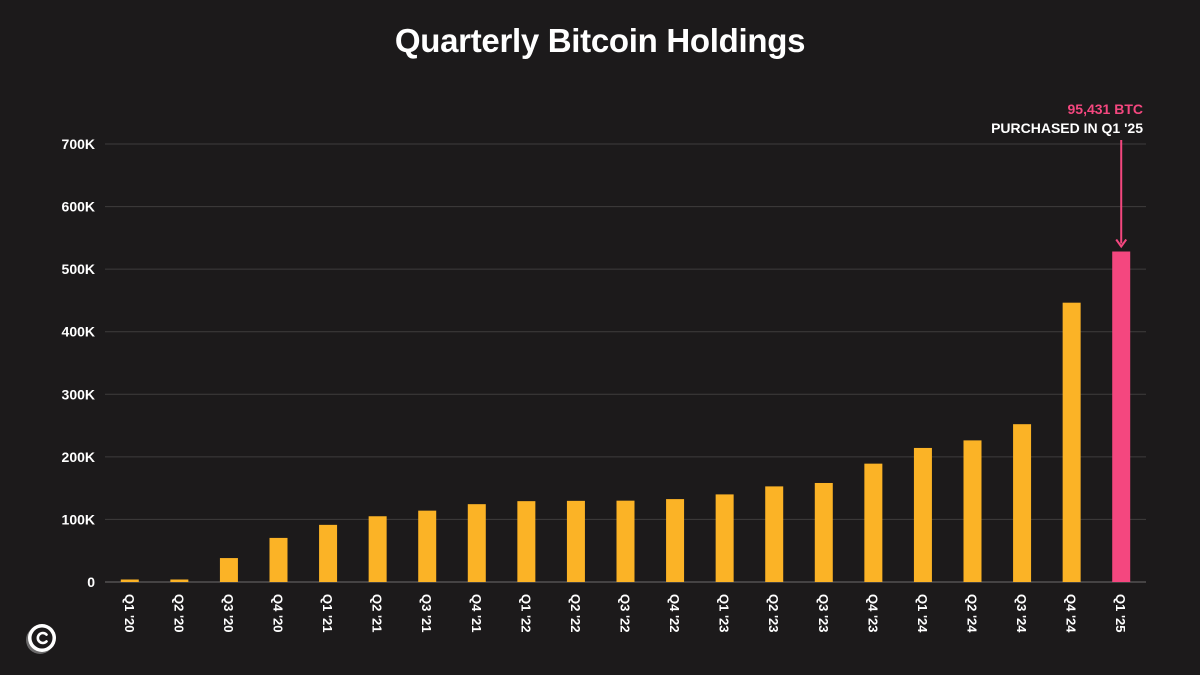  I want to click on x-tick-label: Q3 '20, so click(228, 613).